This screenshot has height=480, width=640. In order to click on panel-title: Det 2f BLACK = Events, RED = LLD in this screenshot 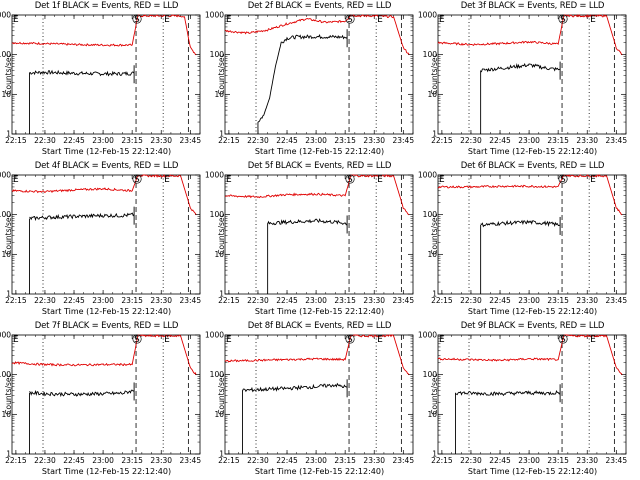, I will do `click(319, 6)`.